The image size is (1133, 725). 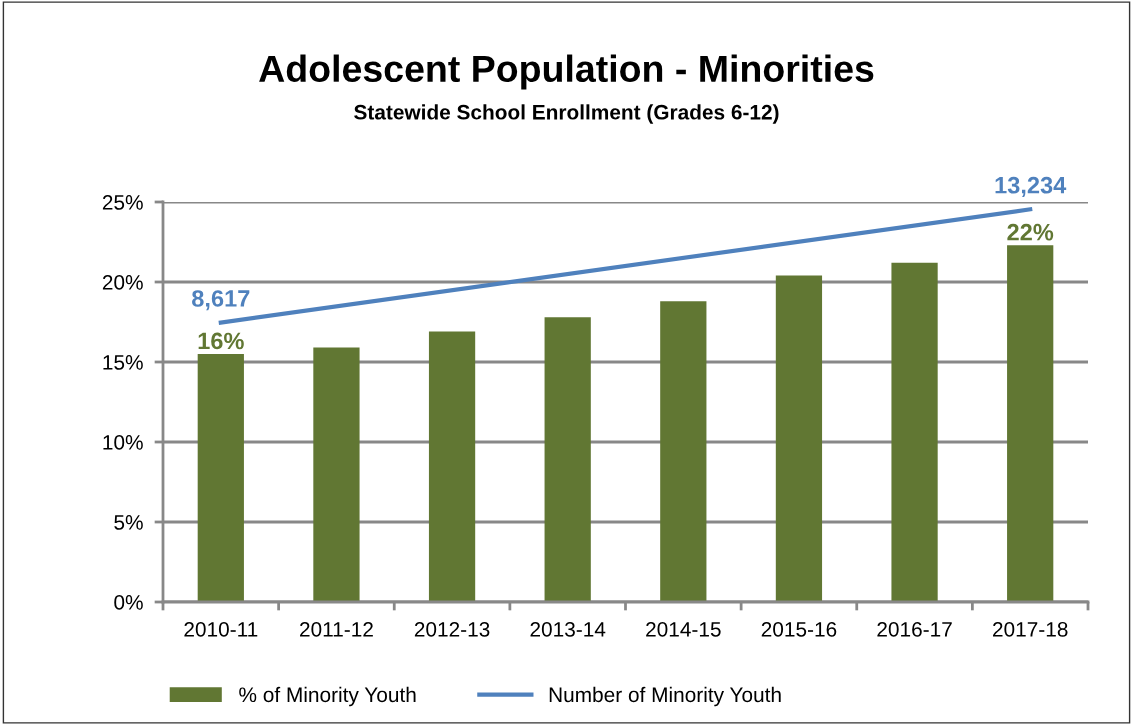 What do you see at coordinates (1030, 232) in the screenshot?
I see `data-label: 22%` at bounding box center [1030, 232].